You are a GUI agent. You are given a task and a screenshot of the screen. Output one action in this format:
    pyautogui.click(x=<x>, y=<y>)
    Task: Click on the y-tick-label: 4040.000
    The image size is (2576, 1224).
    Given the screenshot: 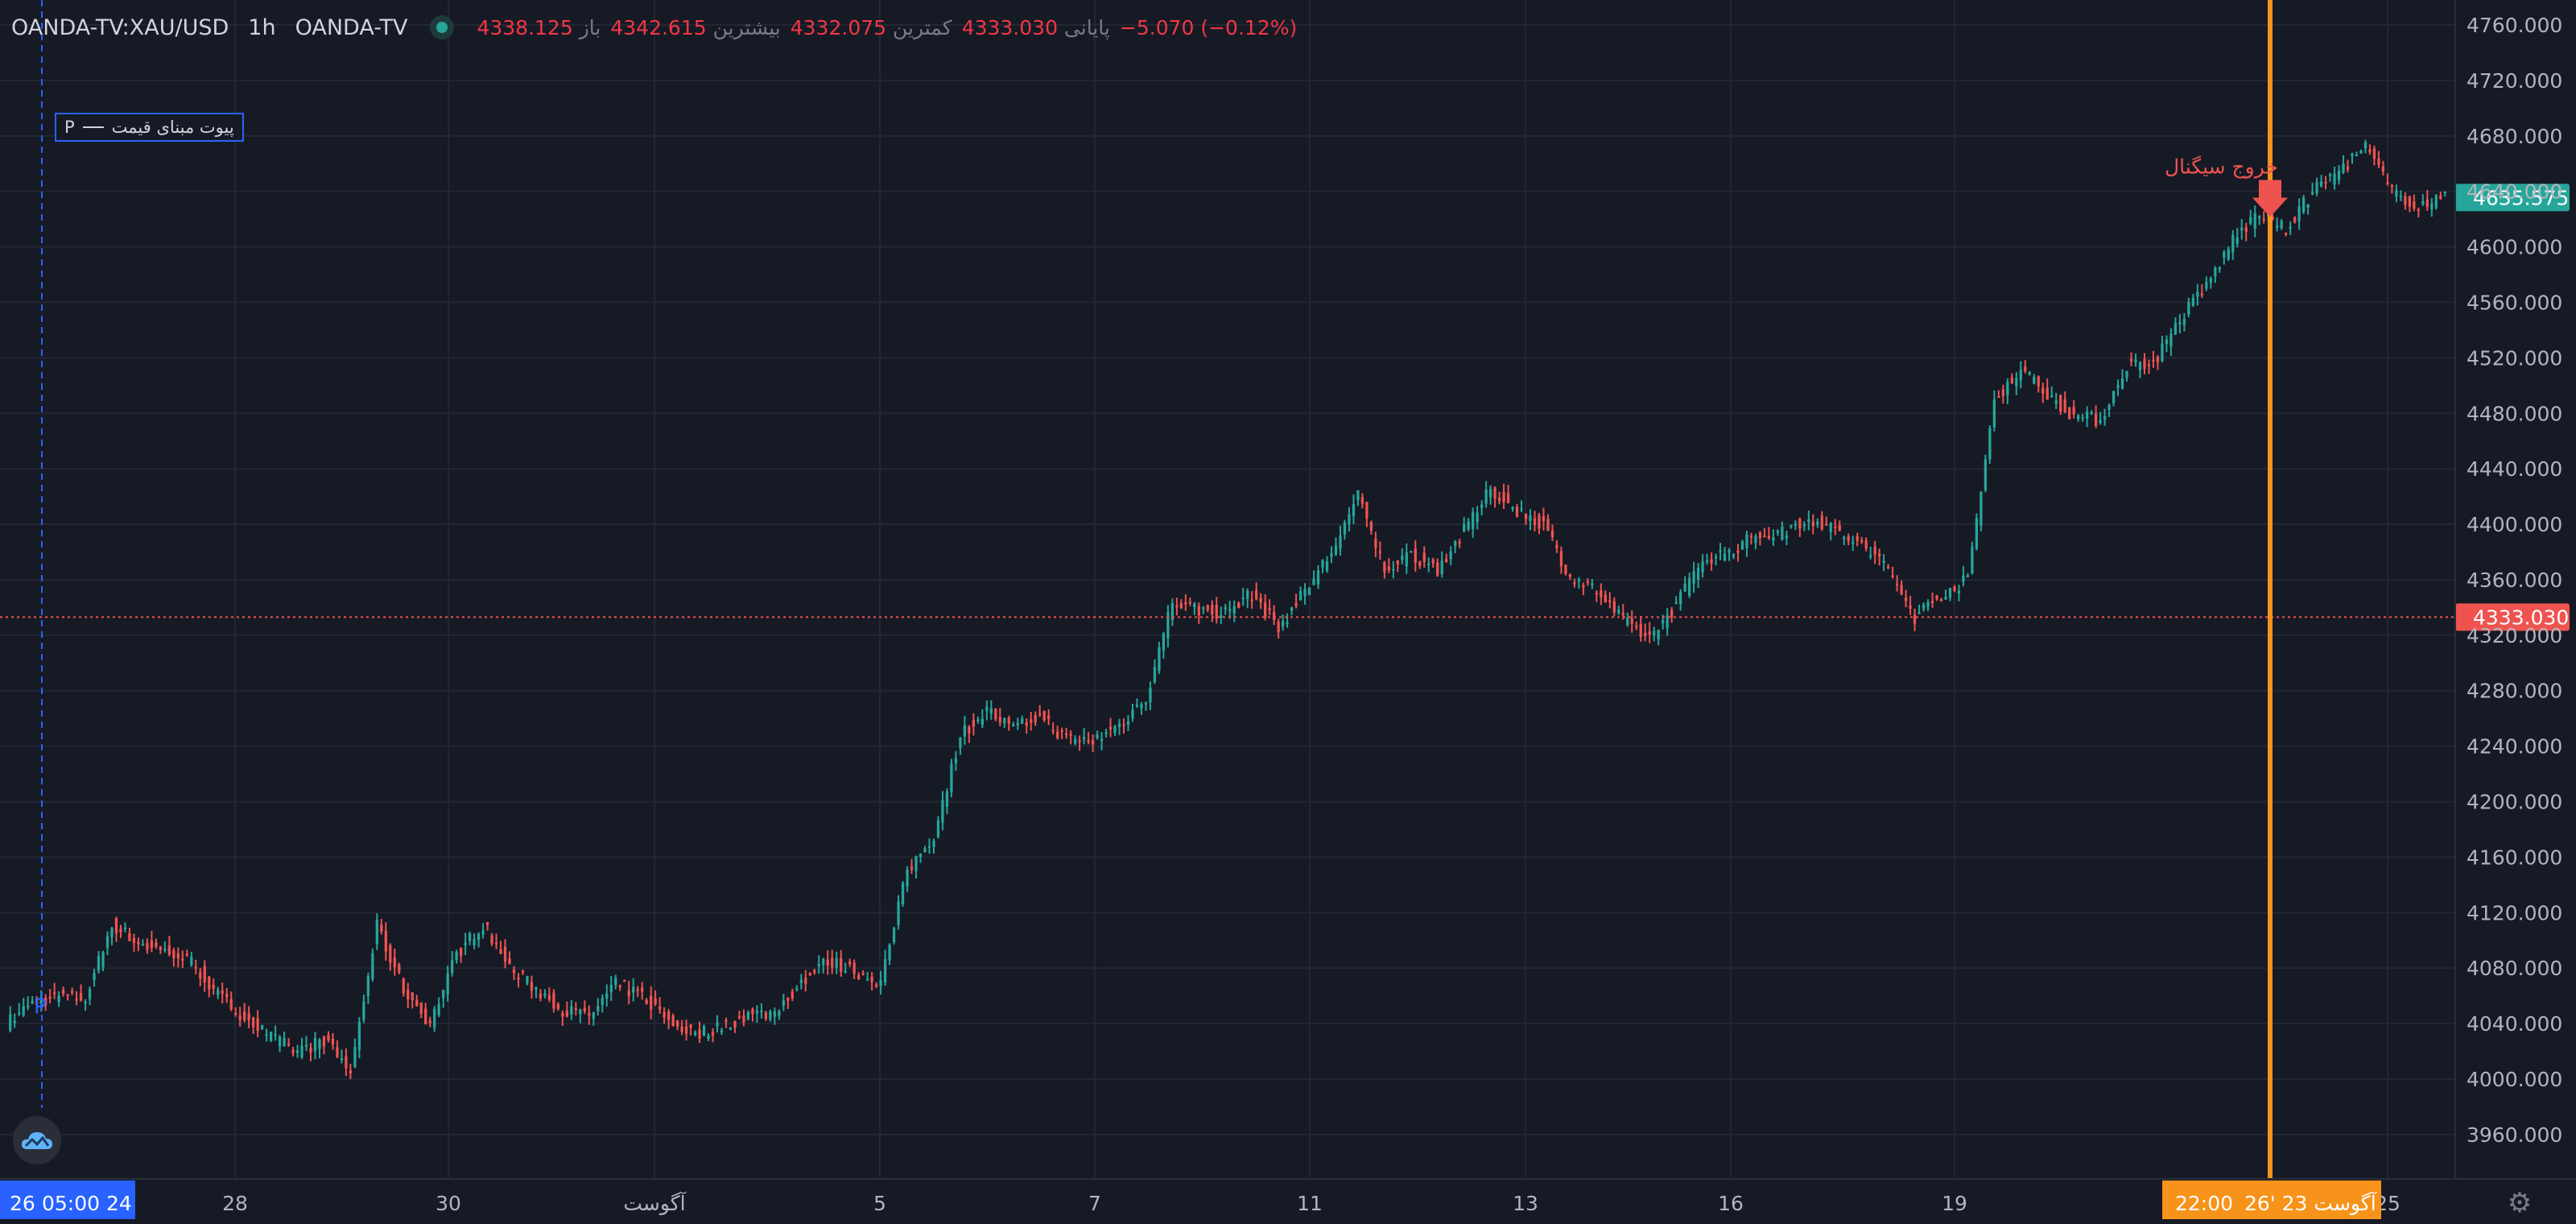 What is the action you would take?
    pyautogui.click(x=2514, y=1024)
    